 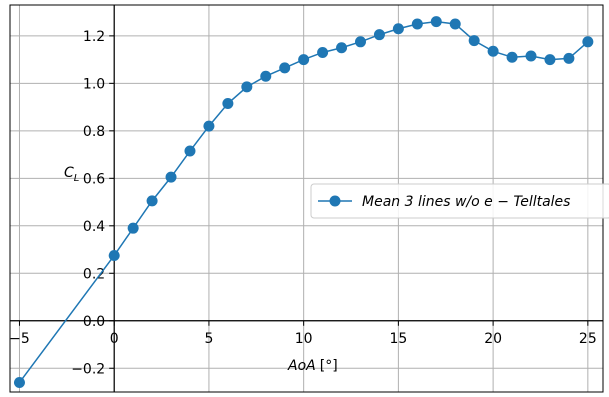 What do you see at coordinates (94, 274) in the screenshot?
I see `y-tick-label: 0.2` at bounding box center [94, 274].